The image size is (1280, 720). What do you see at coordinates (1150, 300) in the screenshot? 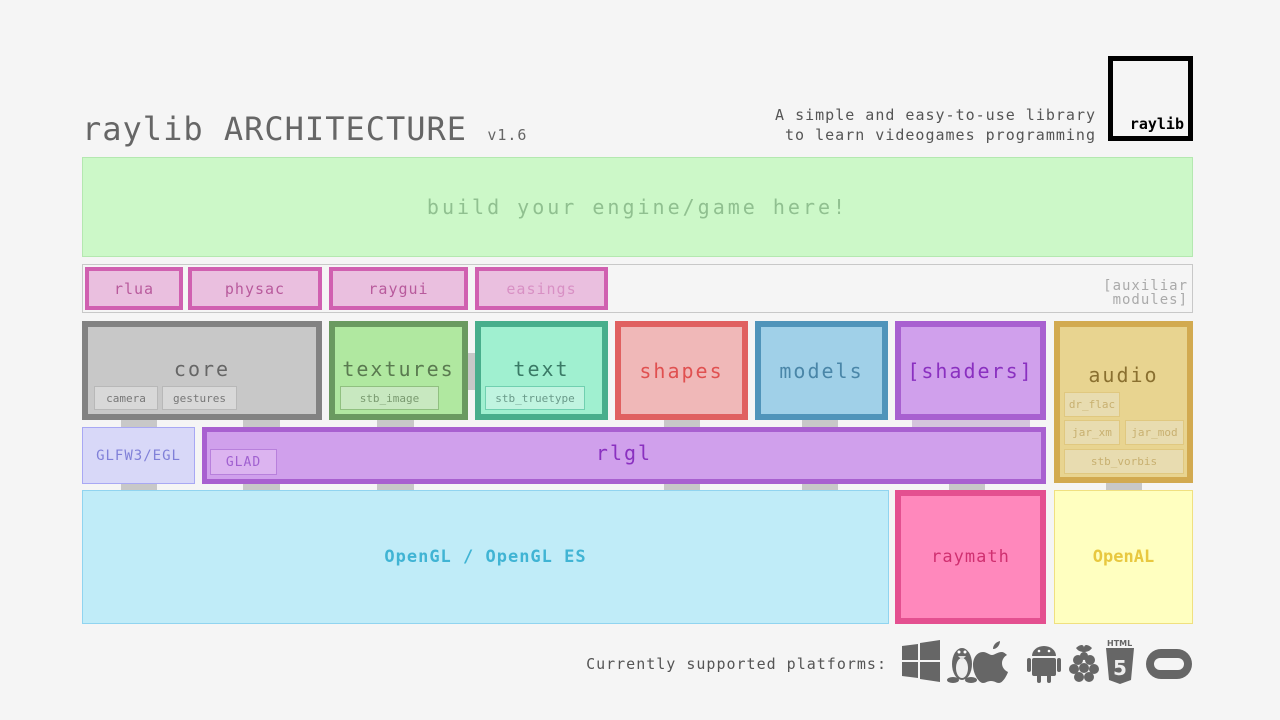
I see `aux-line-2: modules]` at bounding box center [1150, 300].